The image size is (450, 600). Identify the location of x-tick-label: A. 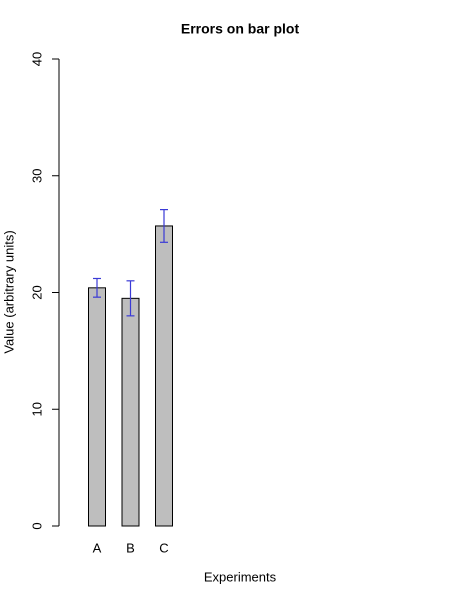
(97, 547).